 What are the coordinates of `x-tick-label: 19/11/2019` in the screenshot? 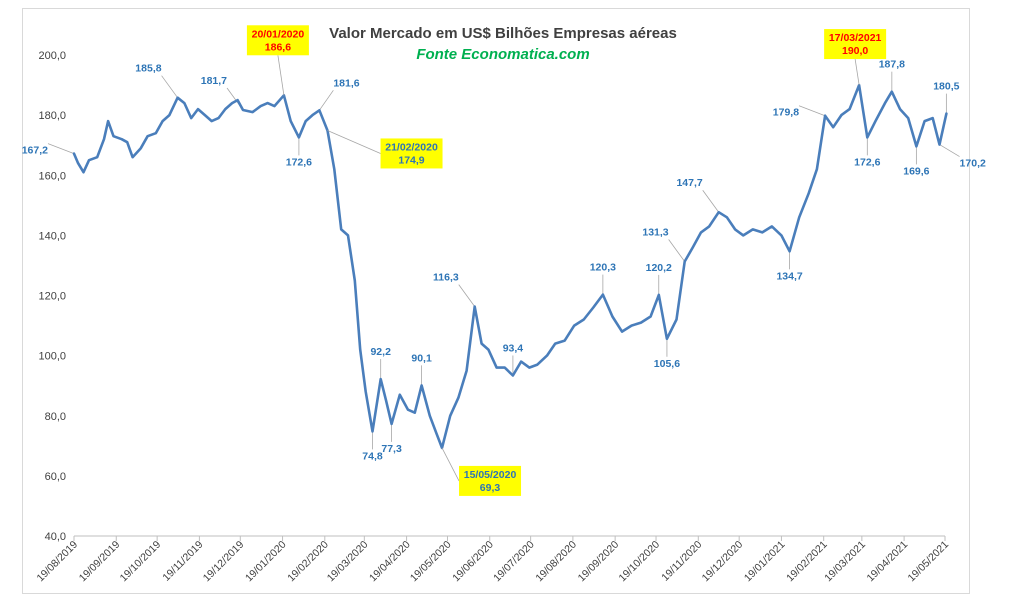 It's located at (182, 561).